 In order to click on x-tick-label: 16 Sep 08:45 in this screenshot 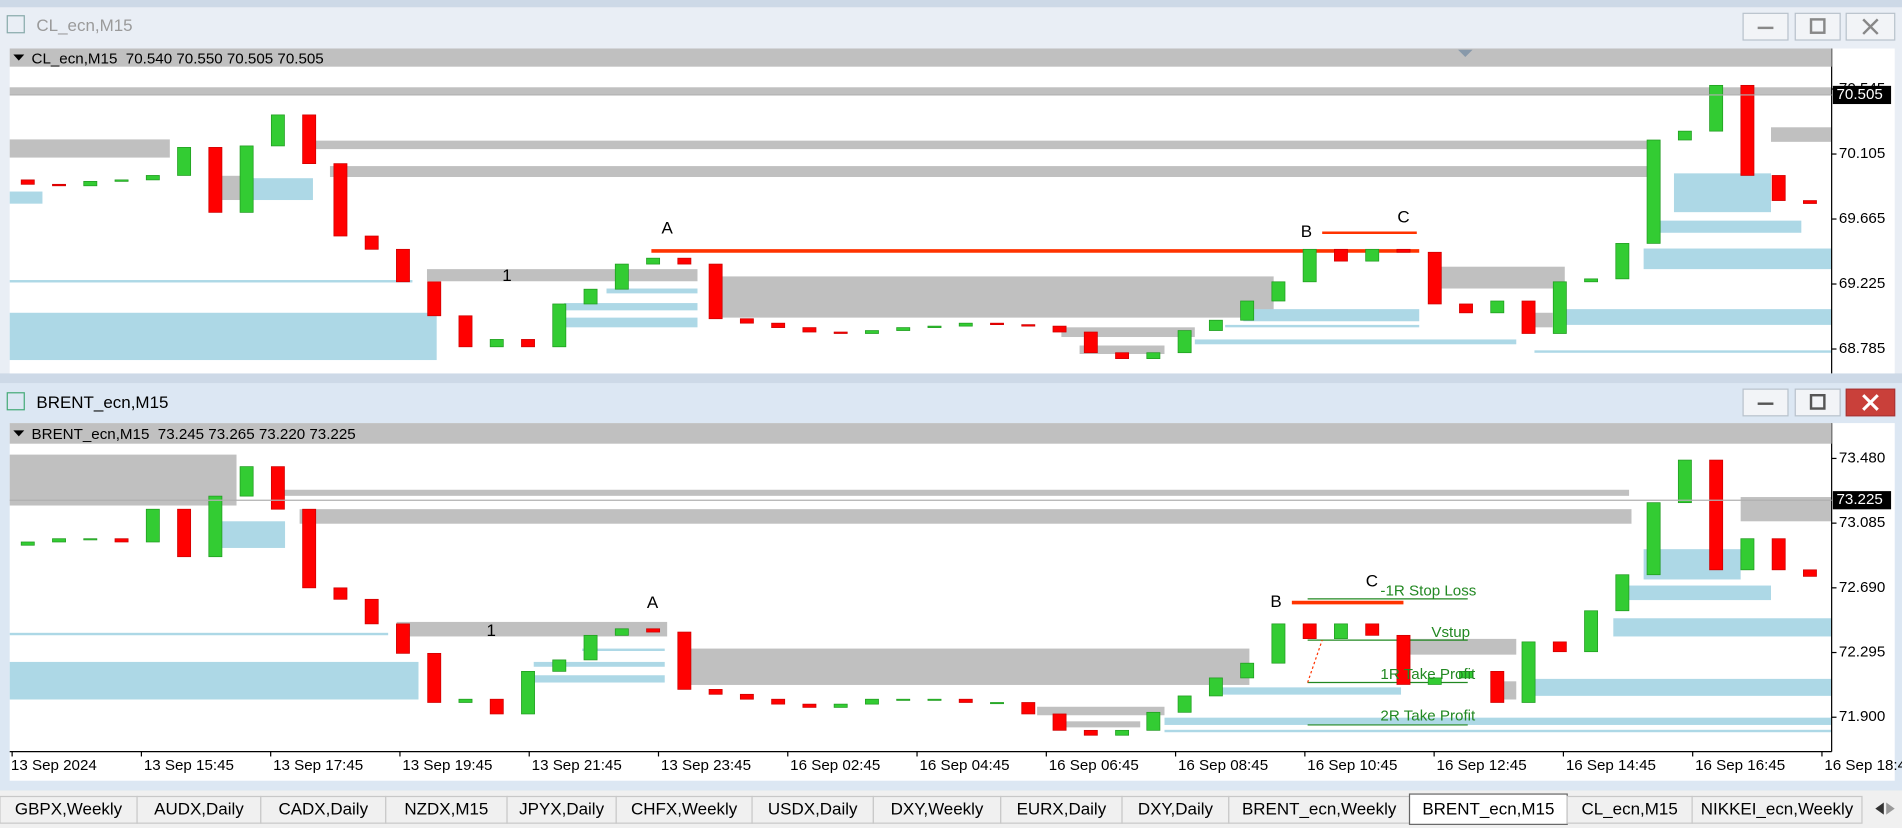, I will do `click(1223, 765)`.